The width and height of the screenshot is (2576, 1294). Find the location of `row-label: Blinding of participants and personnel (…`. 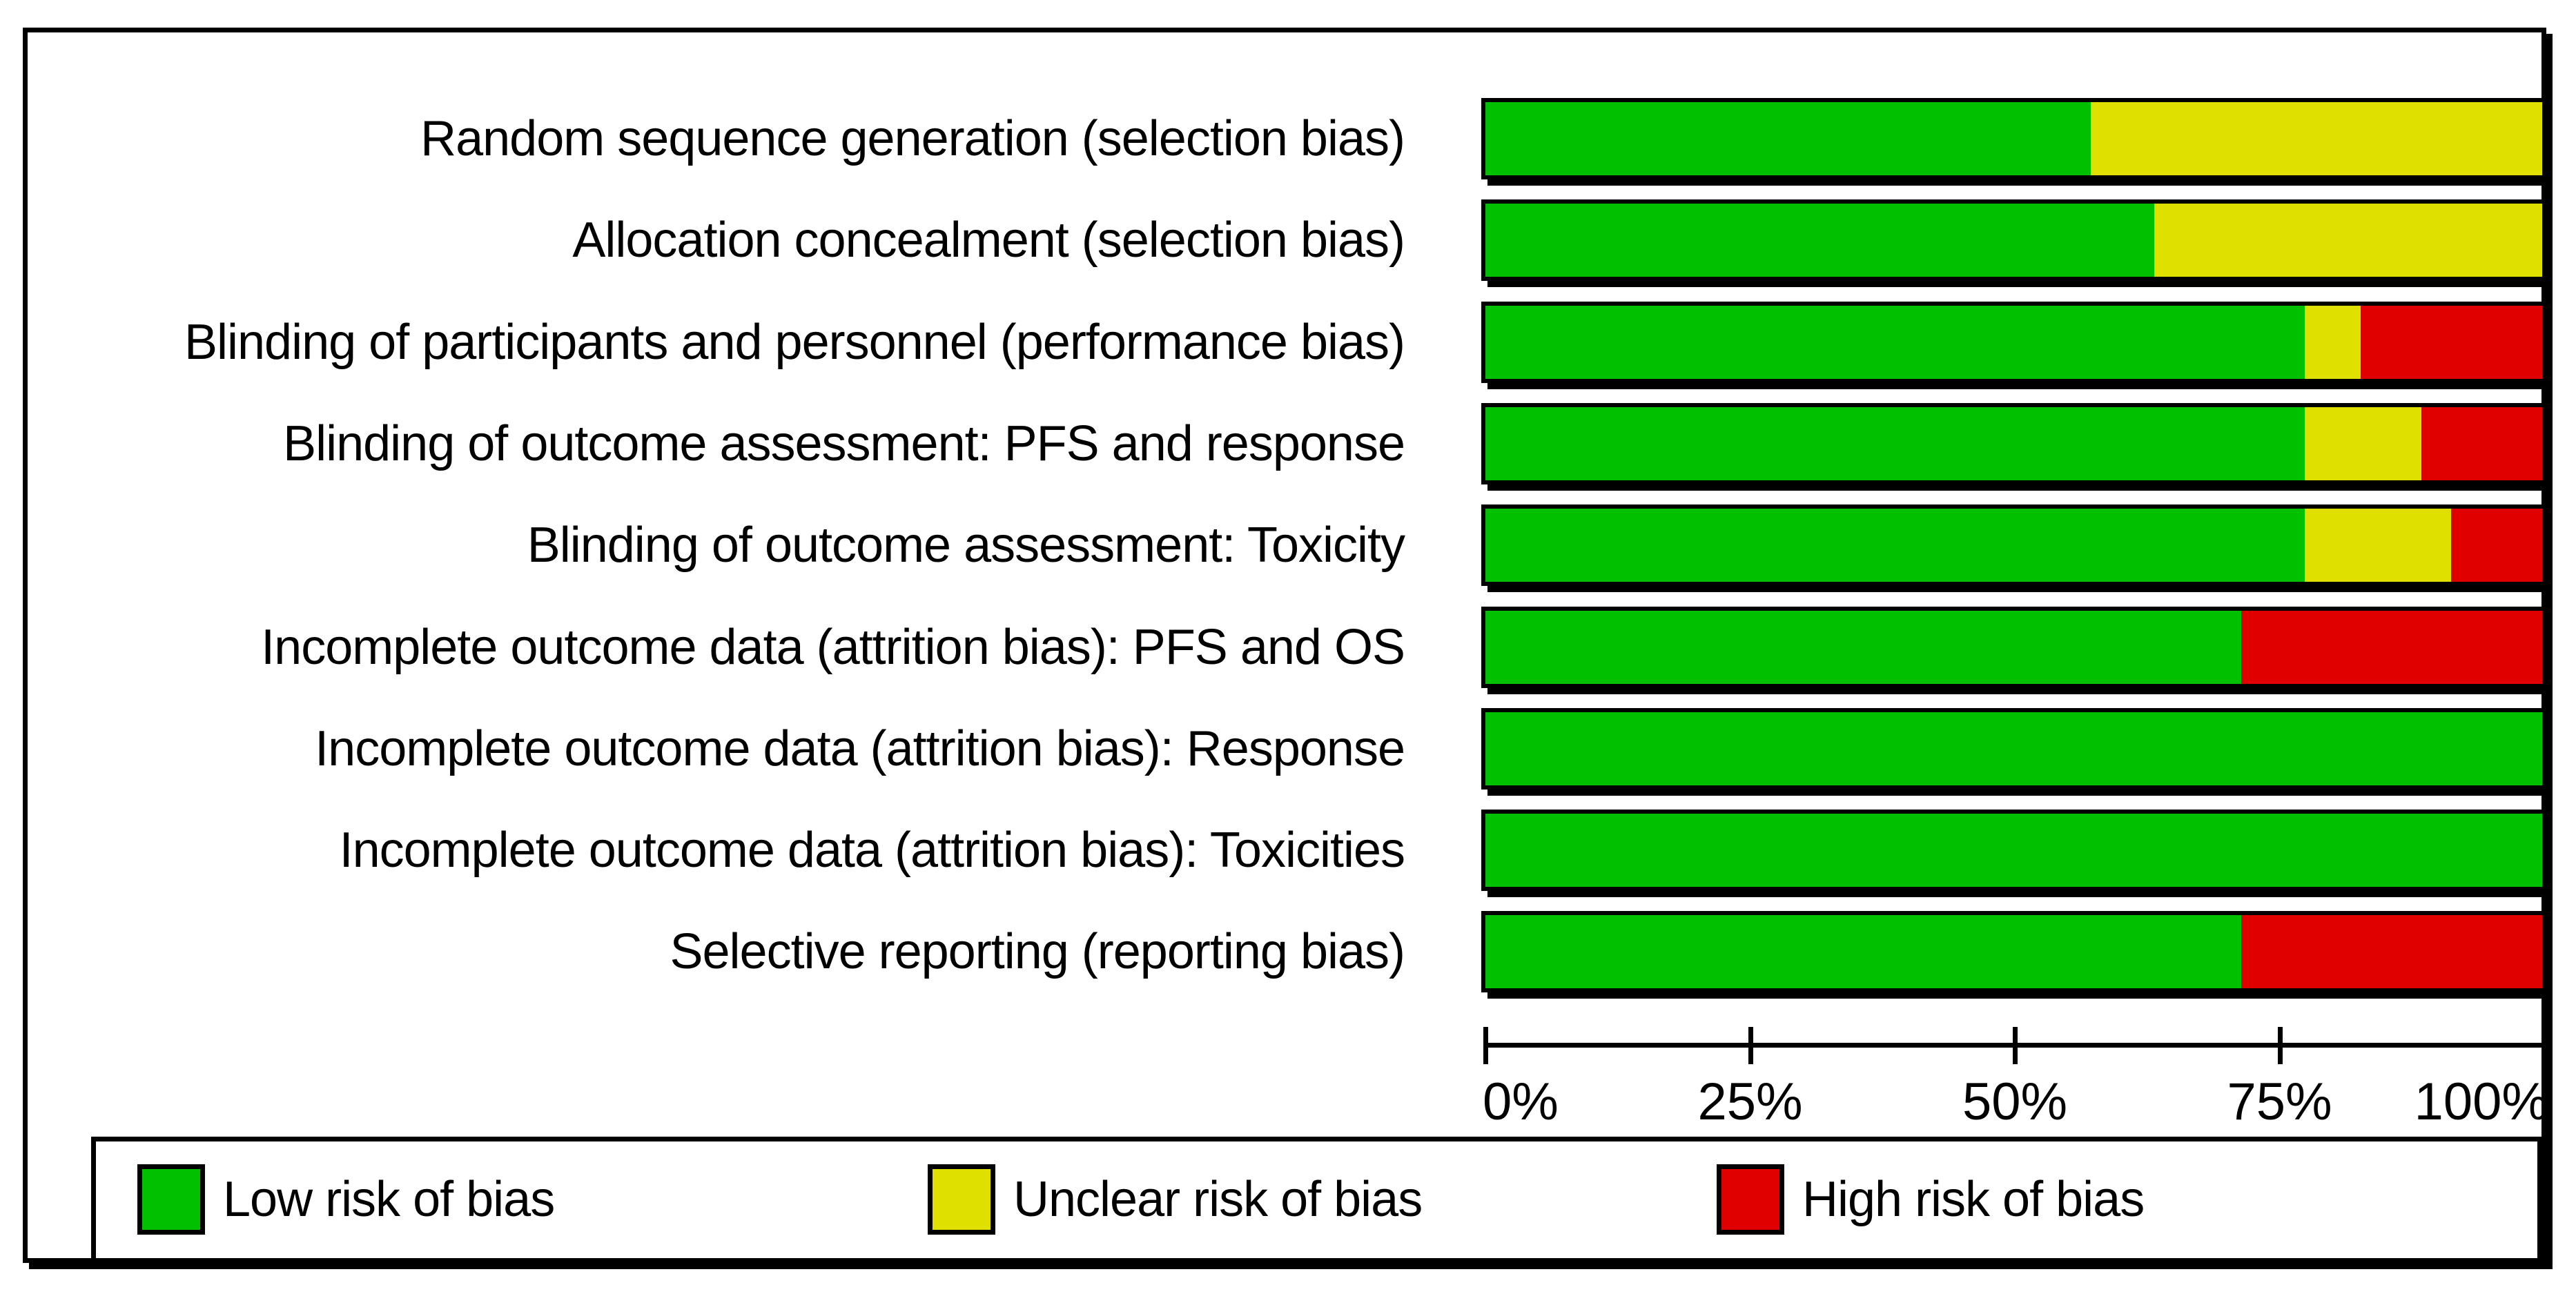

row-label: Blinding of participants and personnel (… is located at coordinates (794, 343).